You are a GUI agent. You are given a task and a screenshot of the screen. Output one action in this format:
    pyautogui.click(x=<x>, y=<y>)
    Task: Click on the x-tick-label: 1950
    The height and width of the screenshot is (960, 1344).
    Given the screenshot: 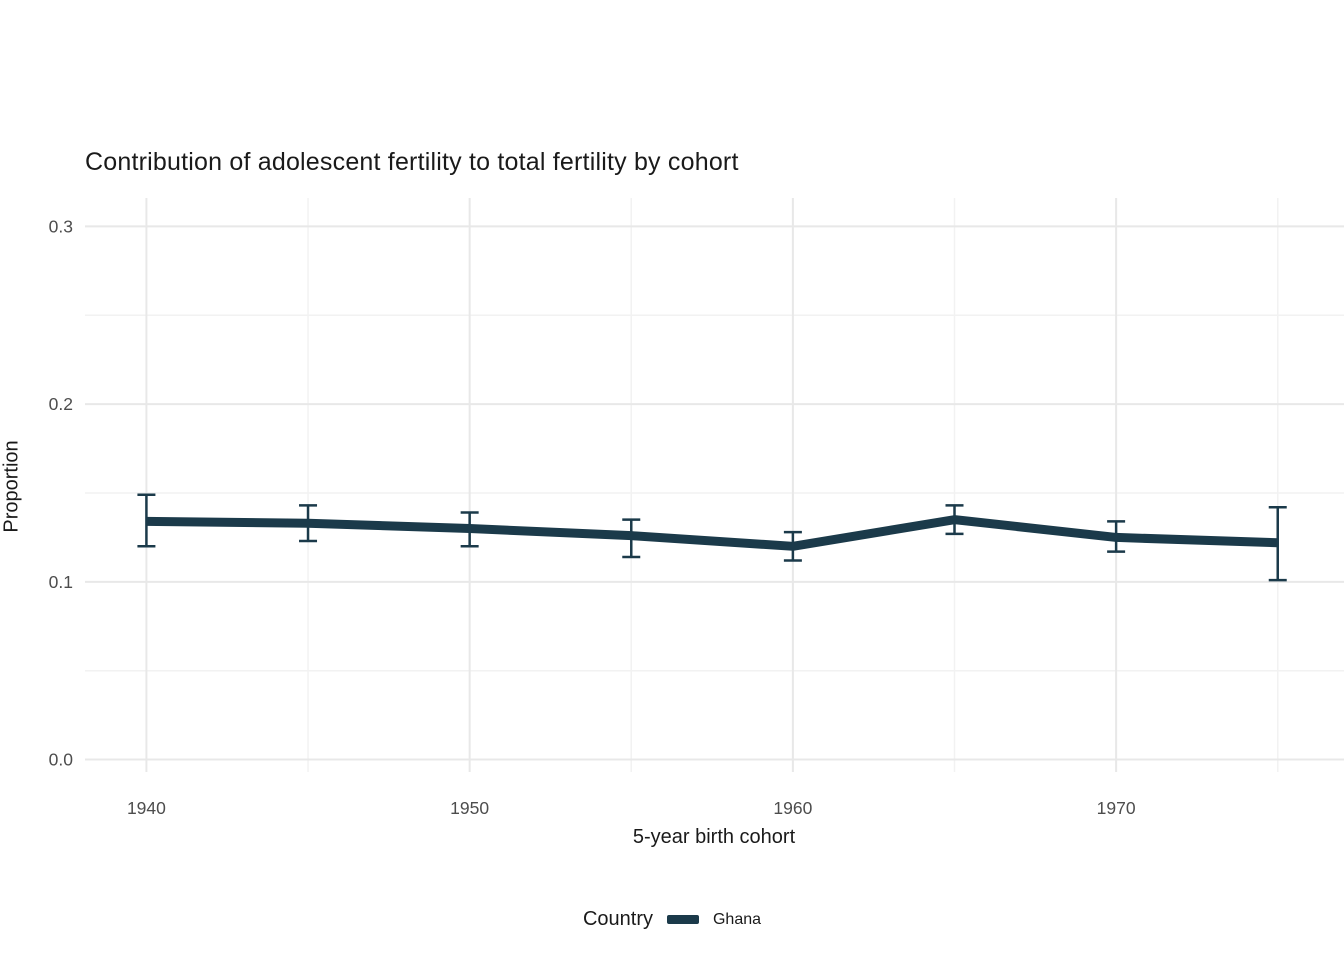 What is the action you would take?
    pyautogui.click(x=469, y=808)
    